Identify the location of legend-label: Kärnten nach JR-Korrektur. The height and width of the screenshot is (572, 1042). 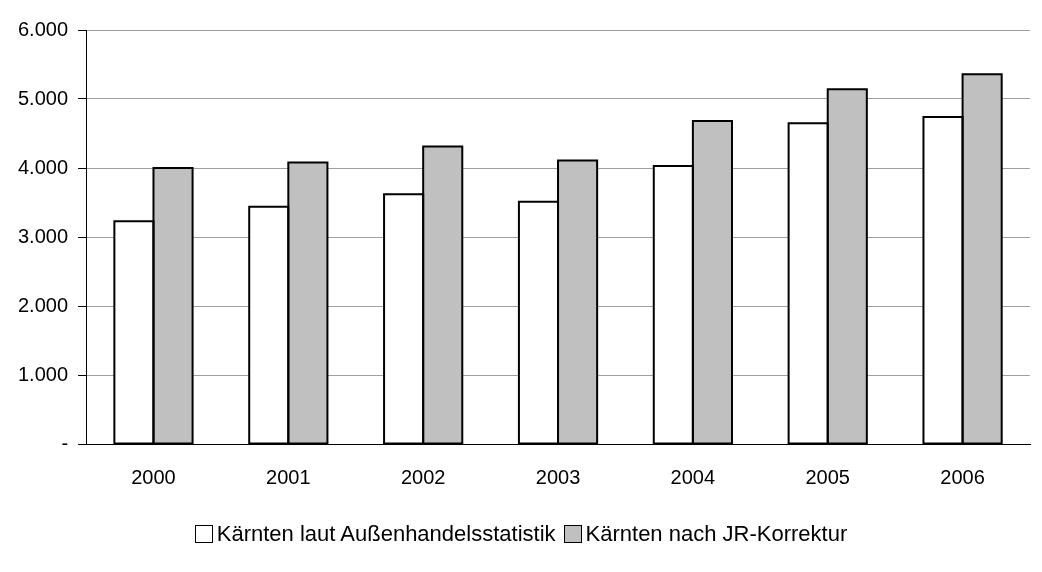
(716, 534).